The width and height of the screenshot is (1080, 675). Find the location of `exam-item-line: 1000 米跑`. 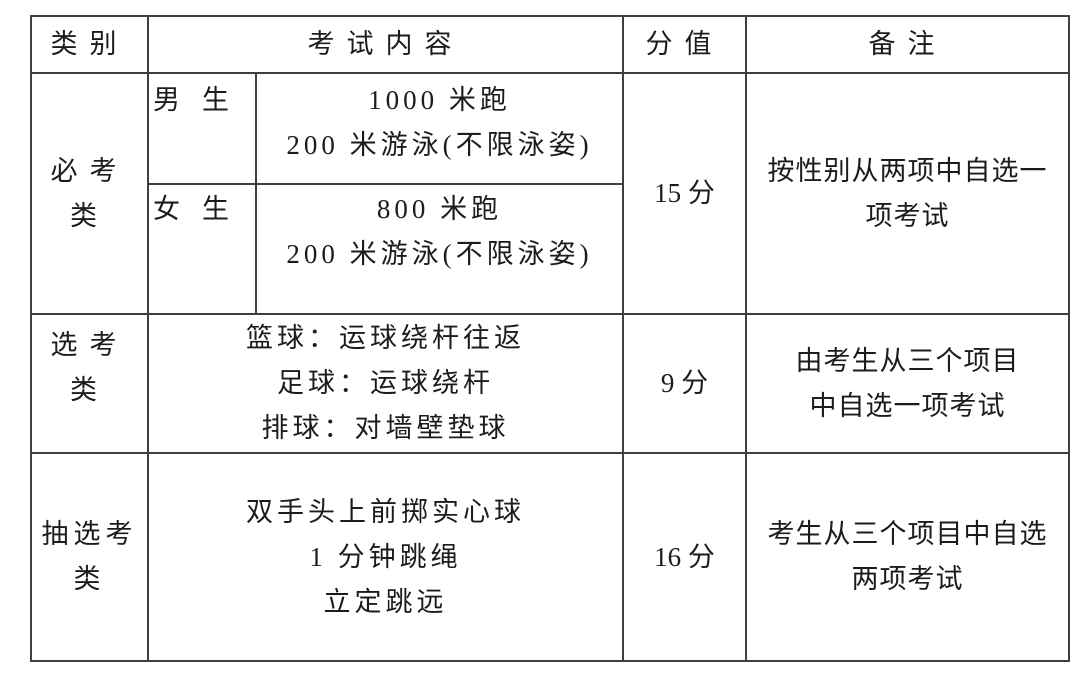

exam-item-line: 1000 米跑 is located at coordinates (439, 100).